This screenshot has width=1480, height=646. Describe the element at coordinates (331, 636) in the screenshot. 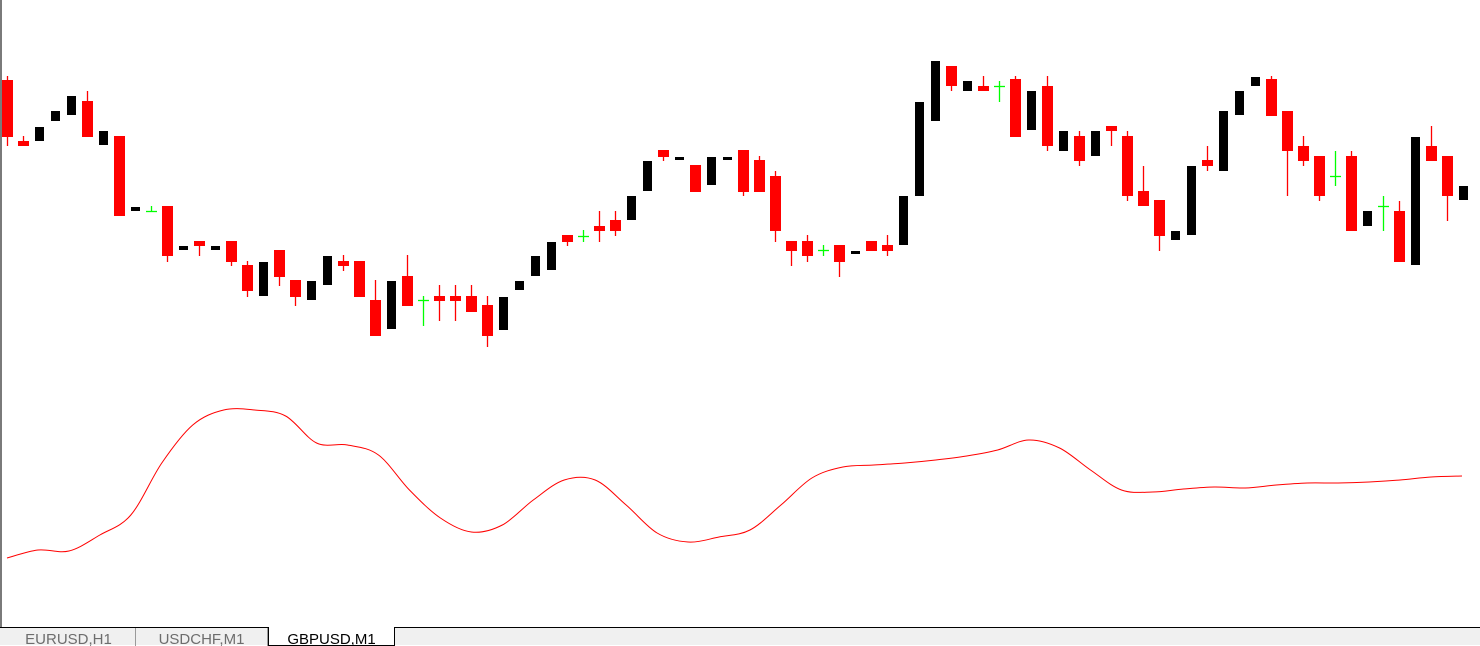

I see `tab-gbpusd-m1: GBPUSD,M1` at that location.